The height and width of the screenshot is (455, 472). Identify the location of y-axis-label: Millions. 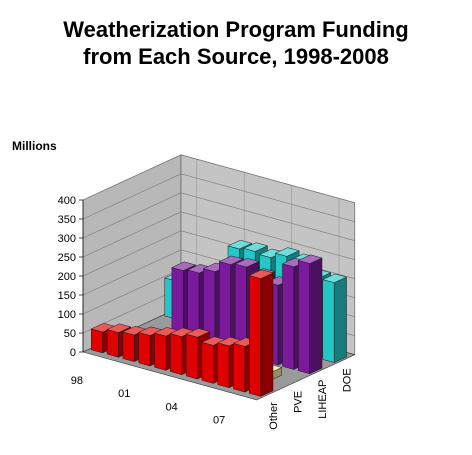
(34, 146).